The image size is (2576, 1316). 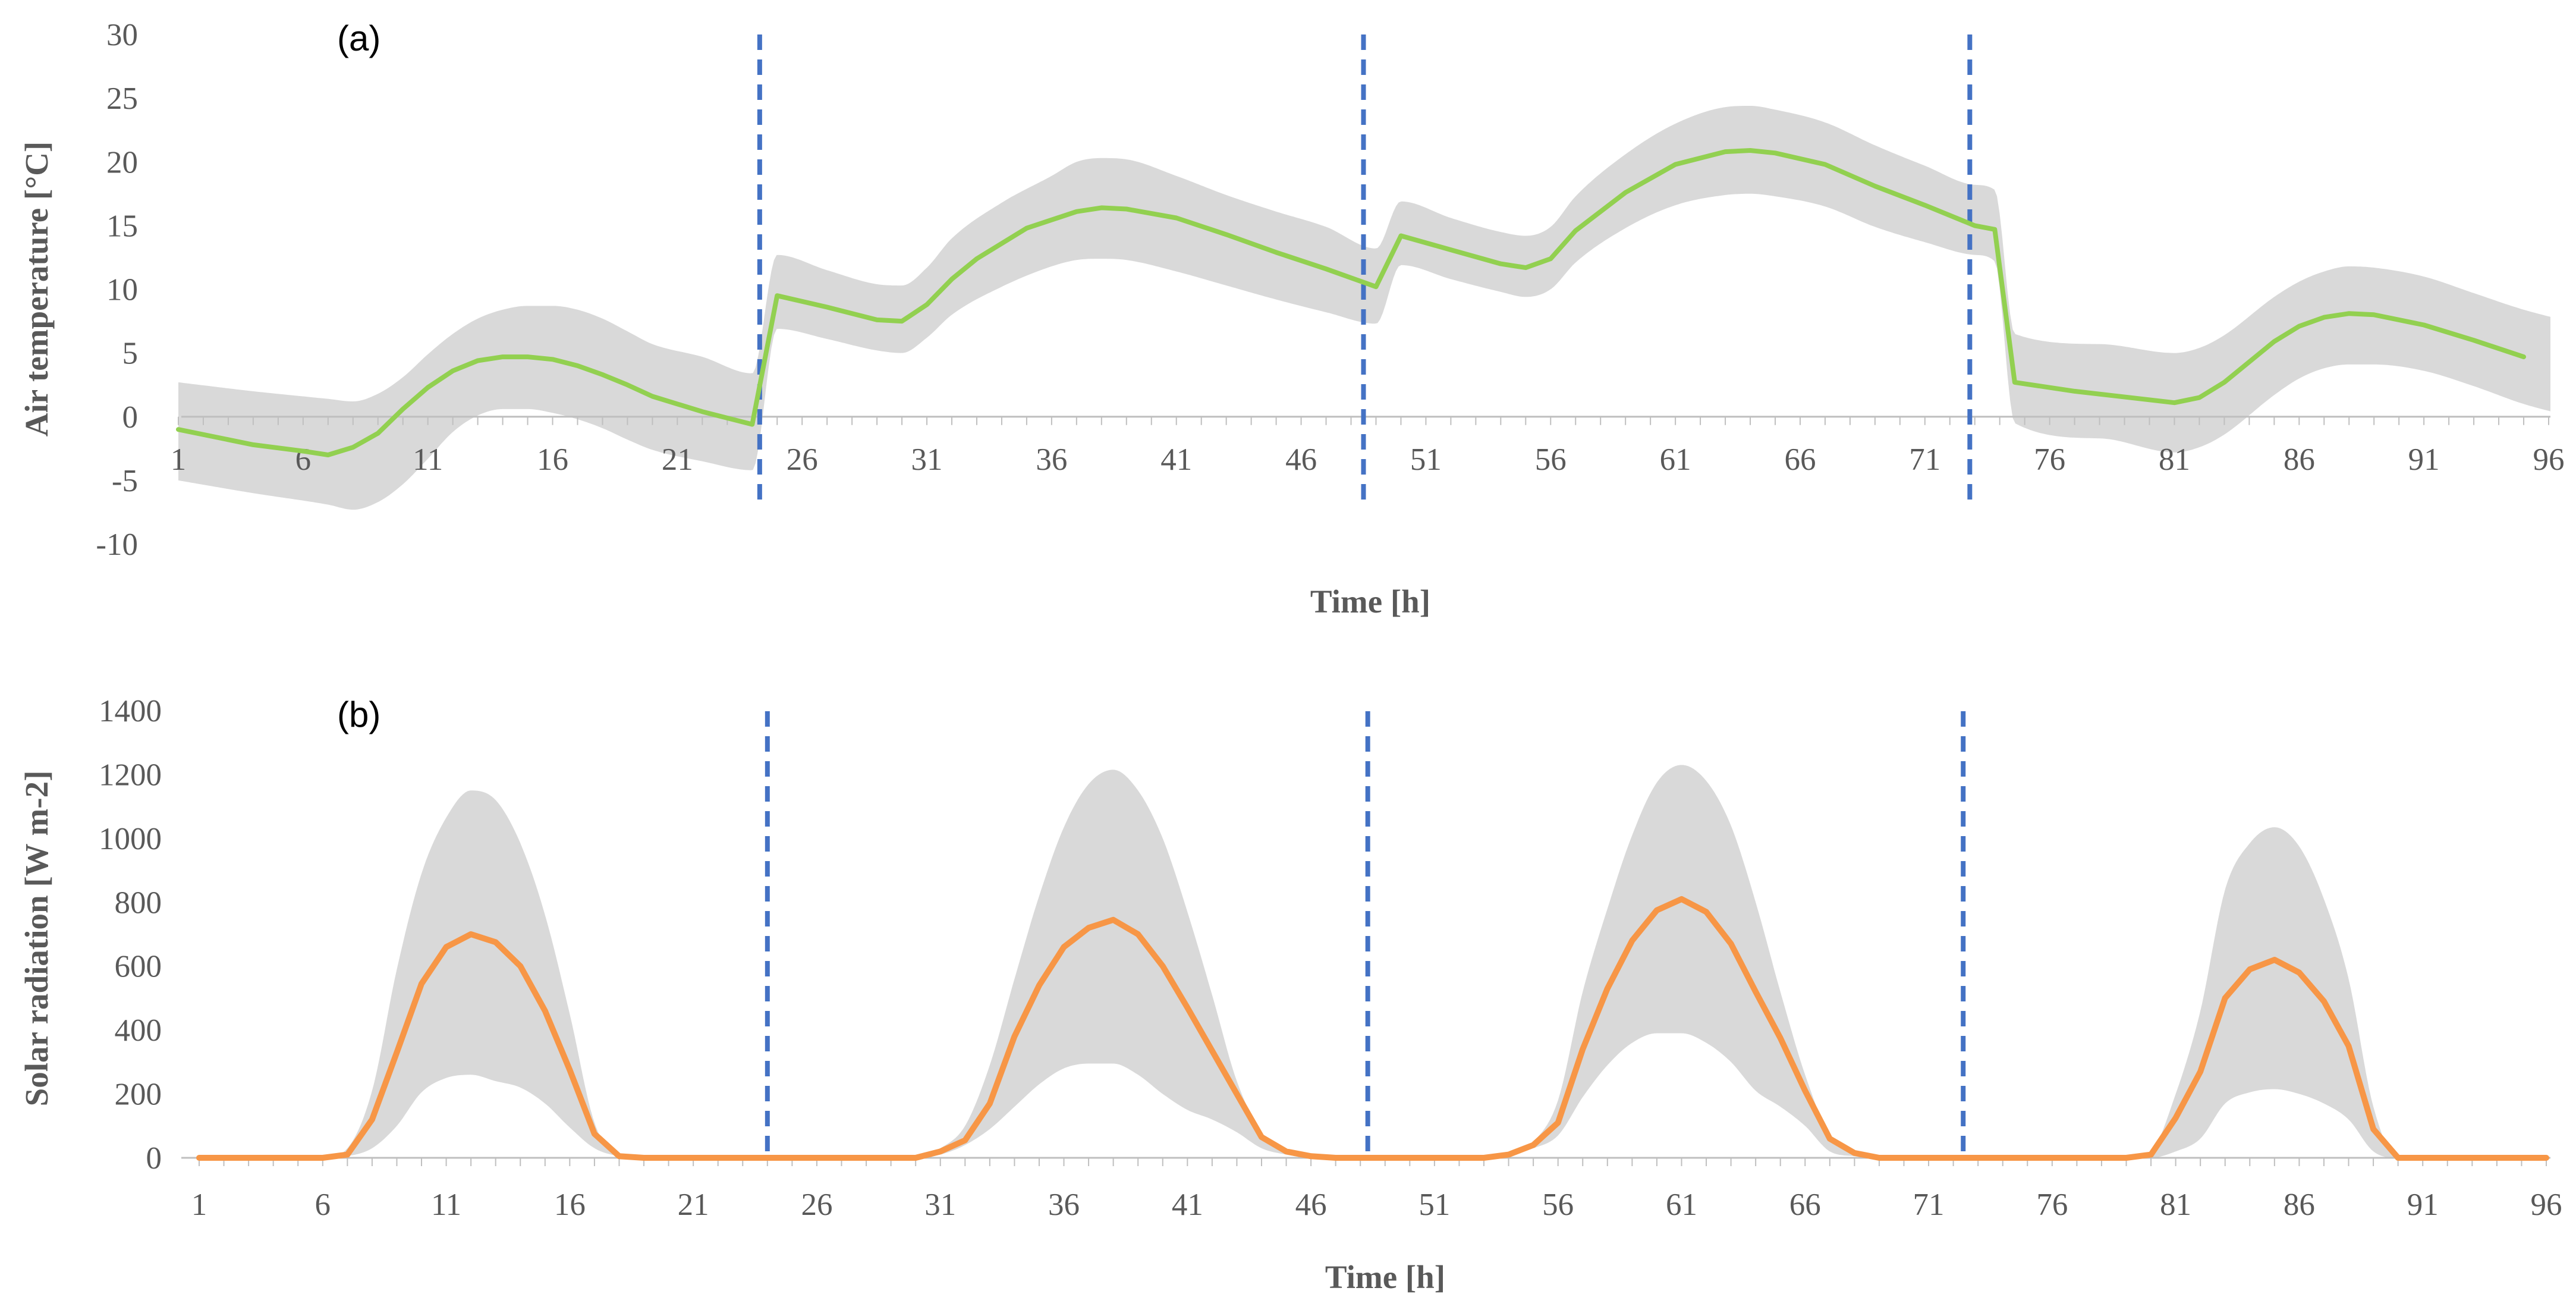 I want to click on y-tick-label: -5, so click(x=125, y=481).